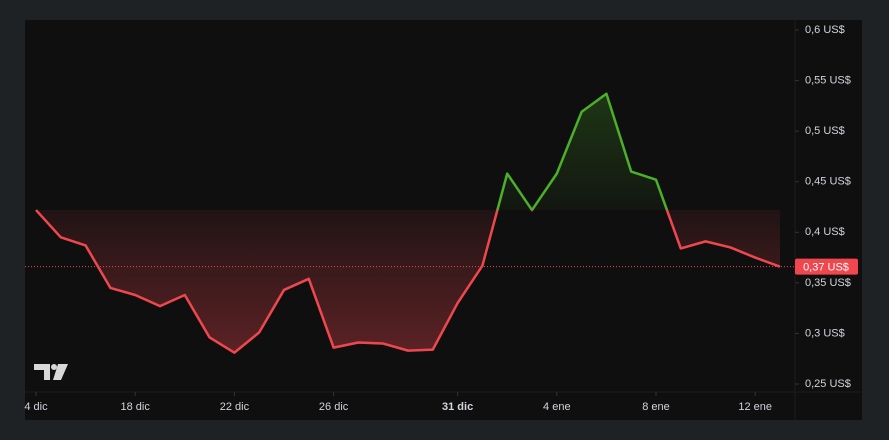 Image resolution: width=889 pixels, height=440 pixels. What do you see at coordinates (825, 30) in the screenshot?
I see `y-tick-label: 0,6 US$` at bounding box center [825, 30].